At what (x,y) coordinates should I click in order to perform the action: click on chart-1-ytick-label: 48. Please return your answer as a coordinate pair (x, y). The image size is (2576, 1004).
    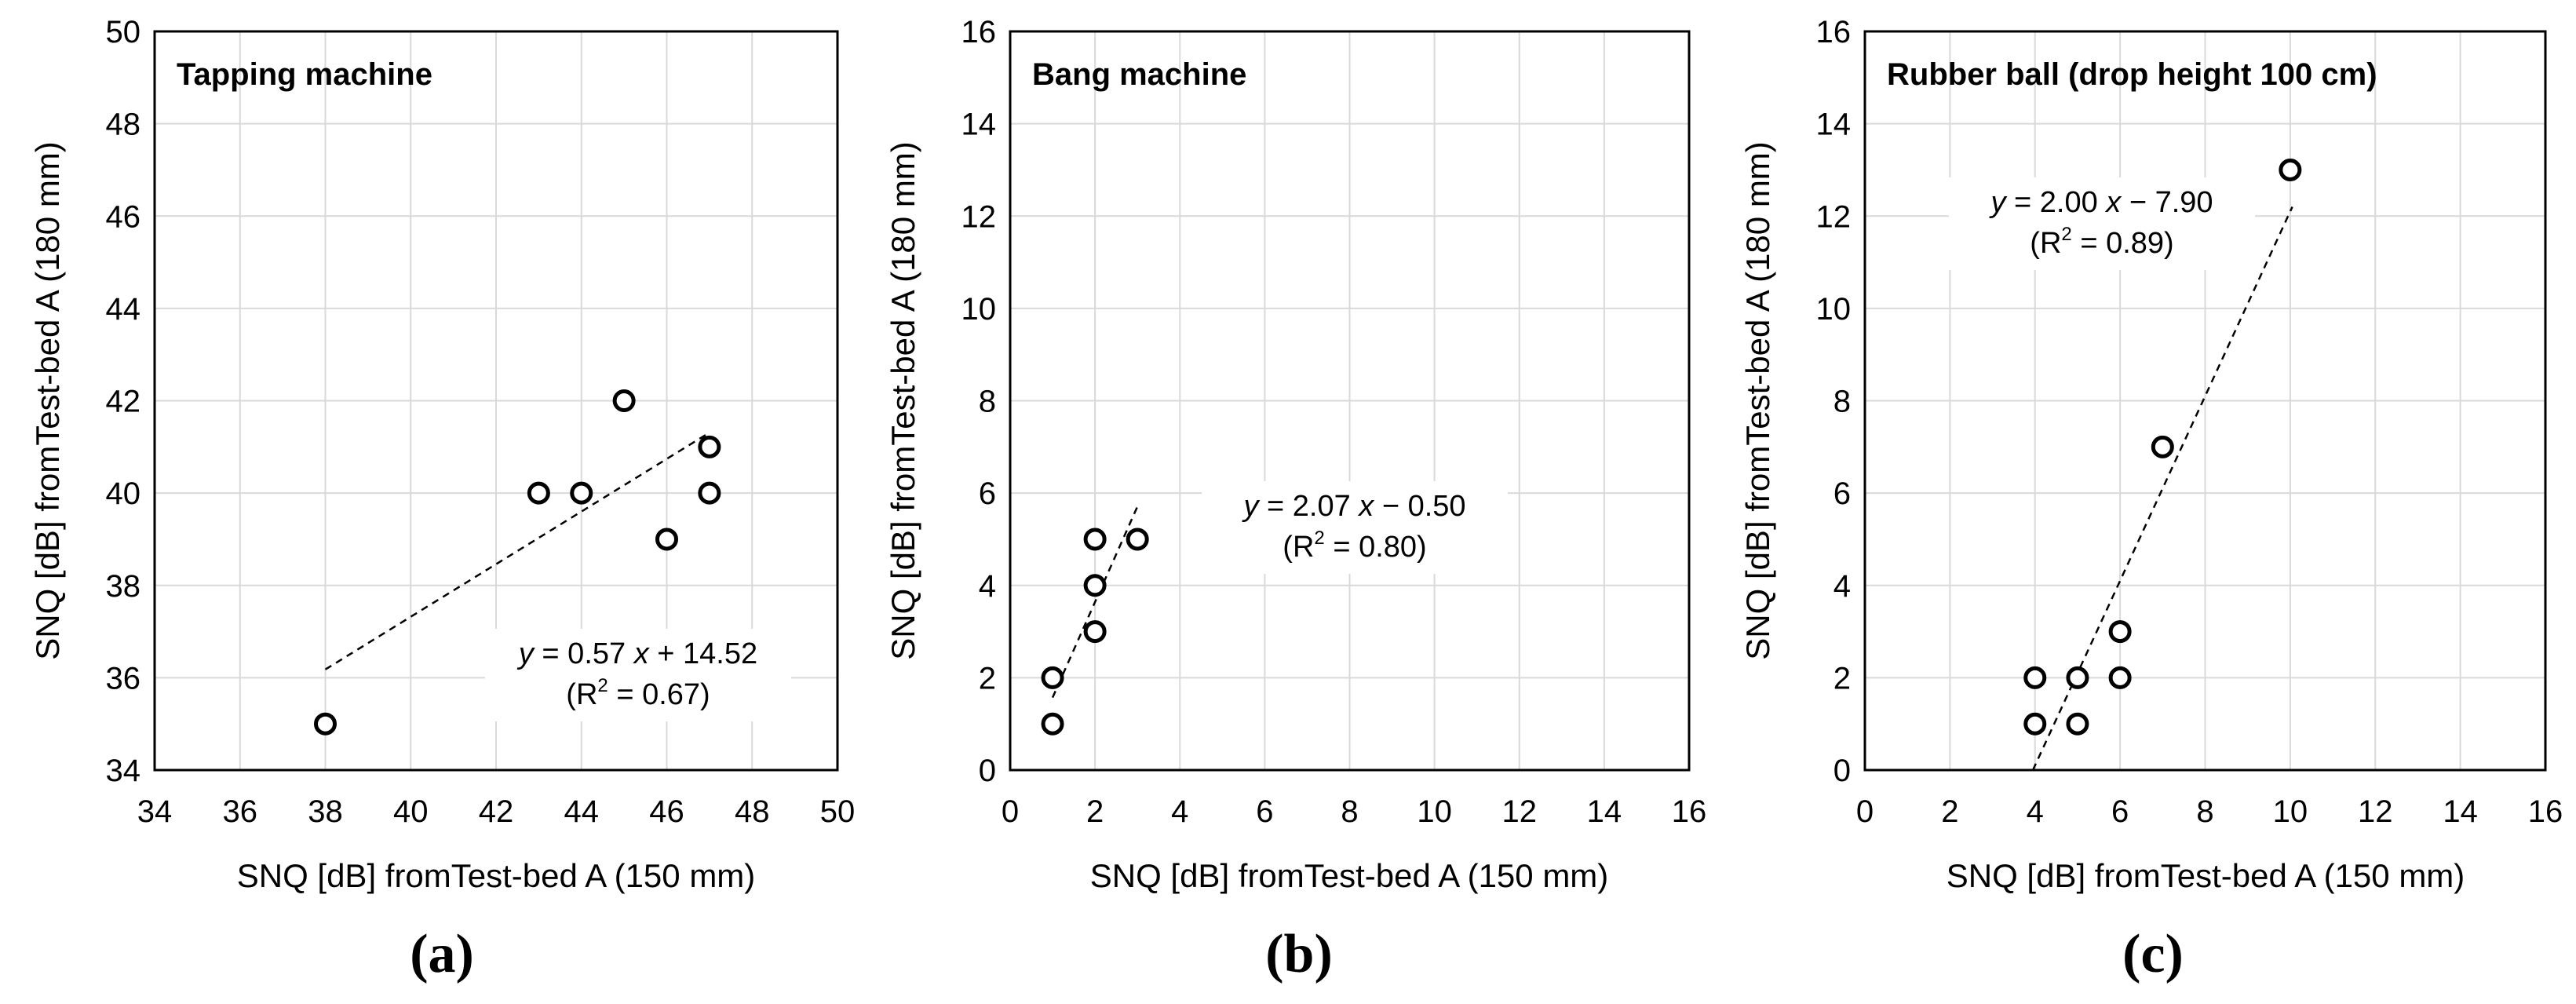
    Looking at the image, I should click on (123, 125).